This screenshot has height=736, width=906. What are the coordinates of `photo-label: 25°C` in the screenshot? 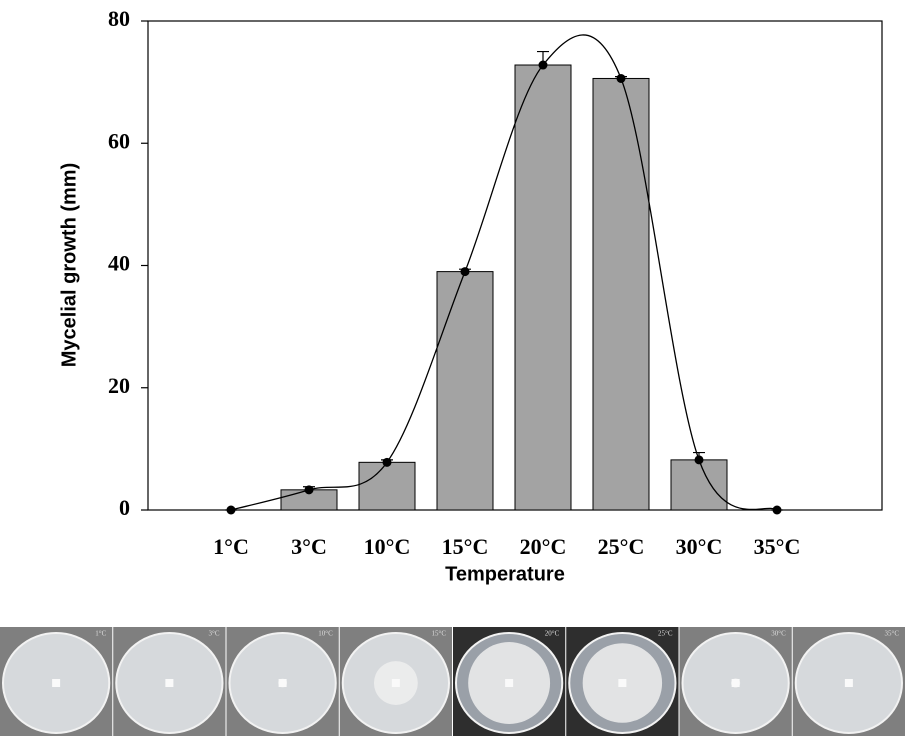 It's located at (665, 634).